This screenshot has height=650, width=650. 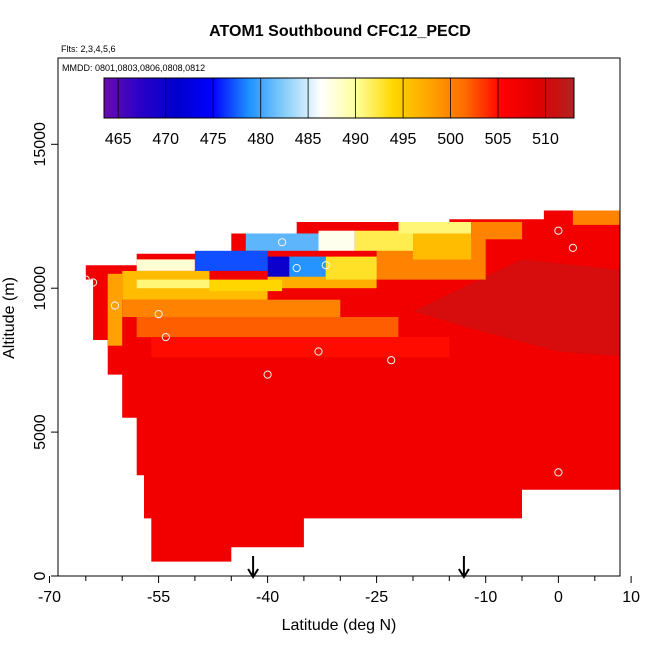 I want to click on colorbar-ticks: 465 470 475 480 485 490 495 500 505 510, so click(x=332, y=113).